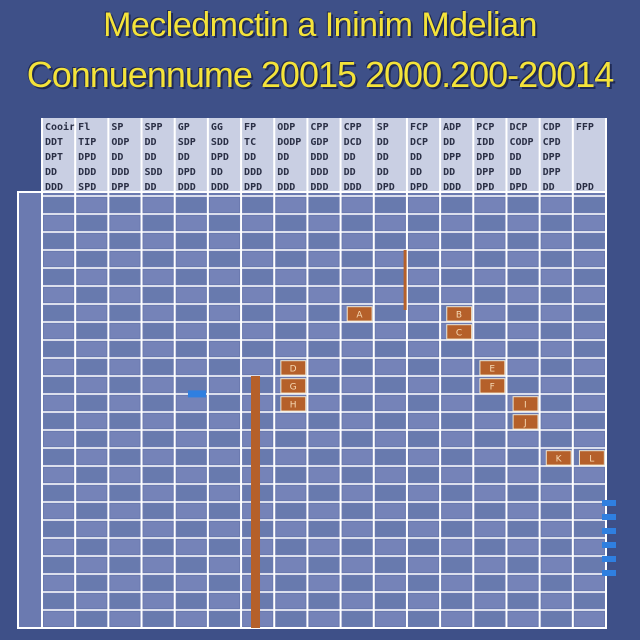 The width and height of the screenshot is (640, 640). Describe the element at coordinates (256, 502) in the screenshot. I see `highlight-bar` at that location.